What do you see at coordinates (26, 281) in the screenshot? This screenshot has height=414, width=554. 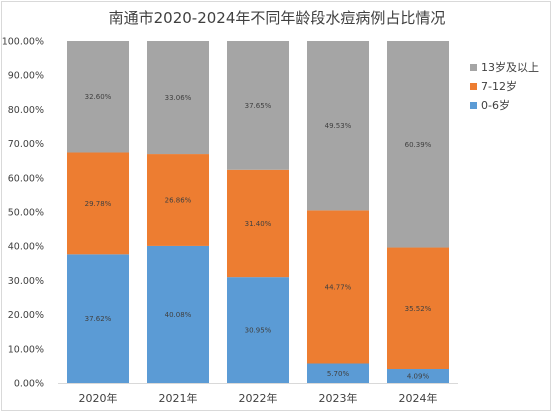 I see `y-tick-label: 30.00%` at bounding box center [26, 281].